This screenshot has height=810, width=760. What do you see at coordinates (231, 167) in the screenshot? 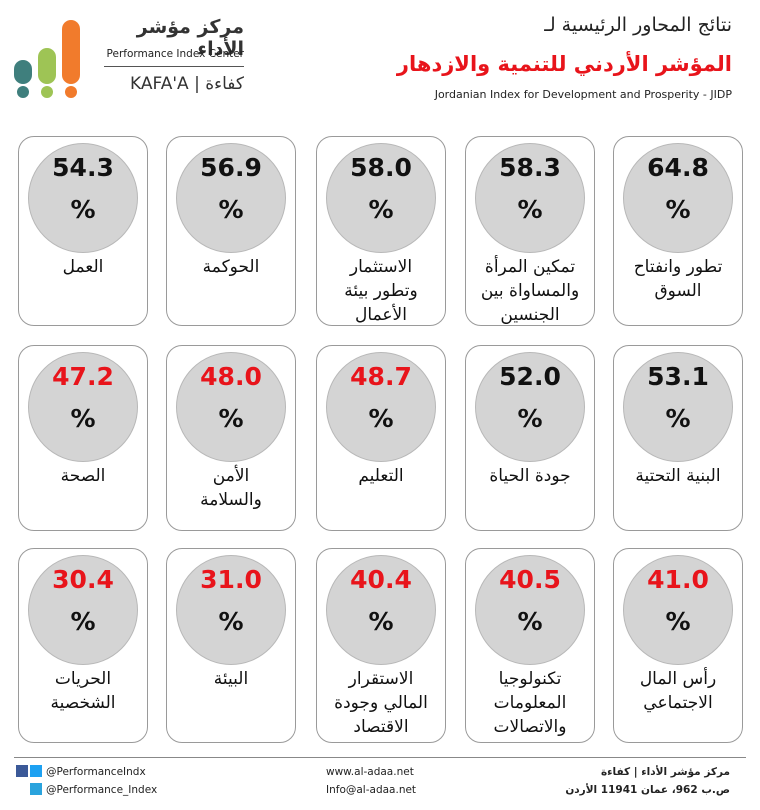
I see `score-value: 56.9` at bounding box center [231, 167].